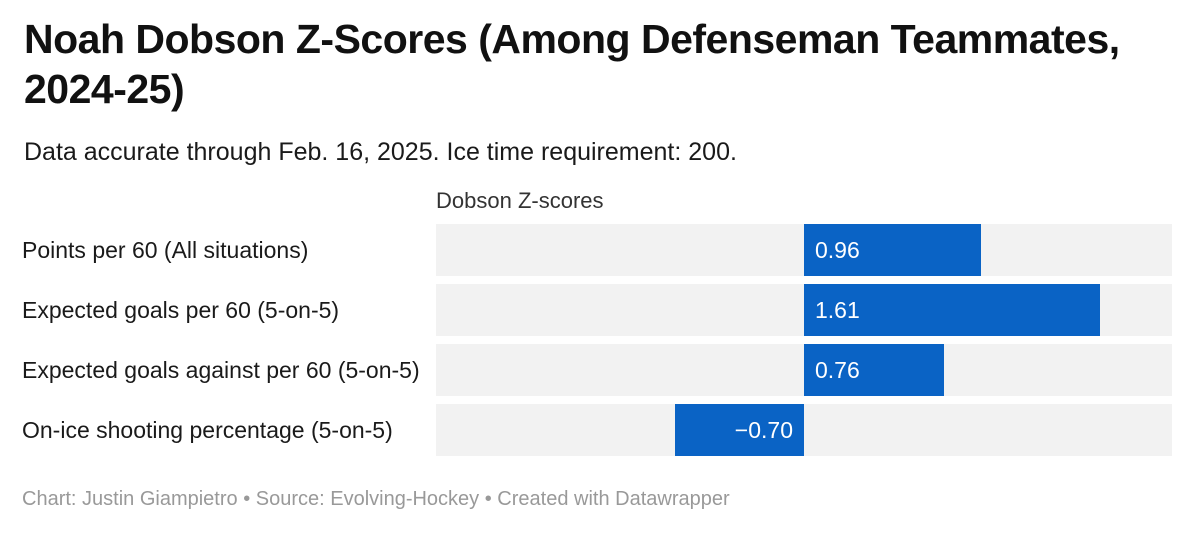 The height and width of the screenshot is (540, 1200). I want to click on chart-row: Points per 60 (All situations) 0.96, so click(600, 250).